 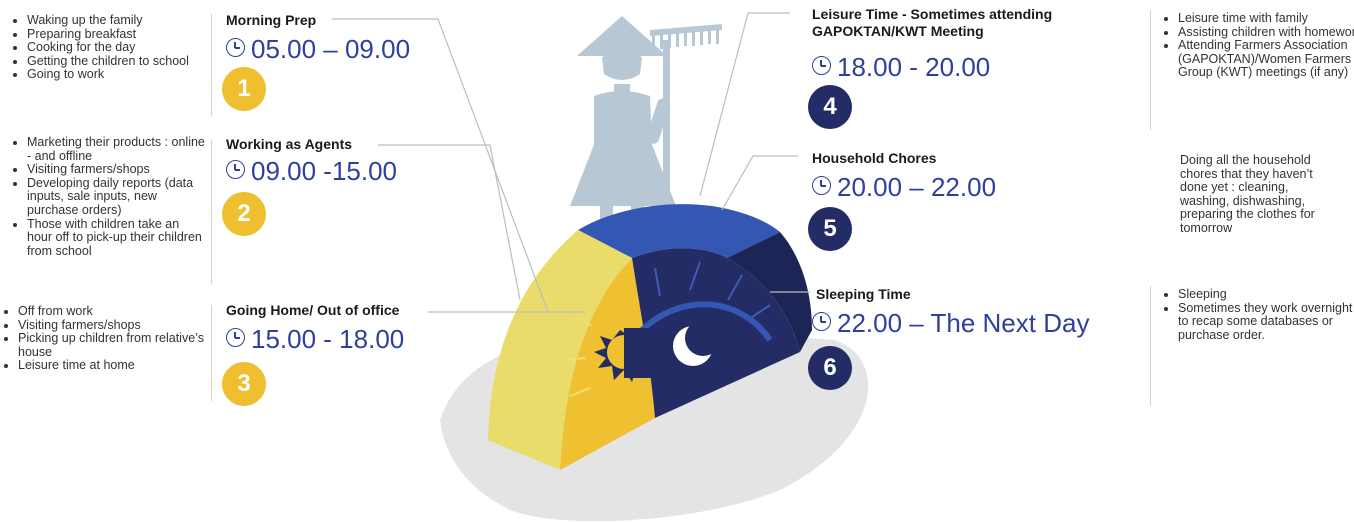 I want to click on section-1-number-badge: 1, so click(x=244, y=89).